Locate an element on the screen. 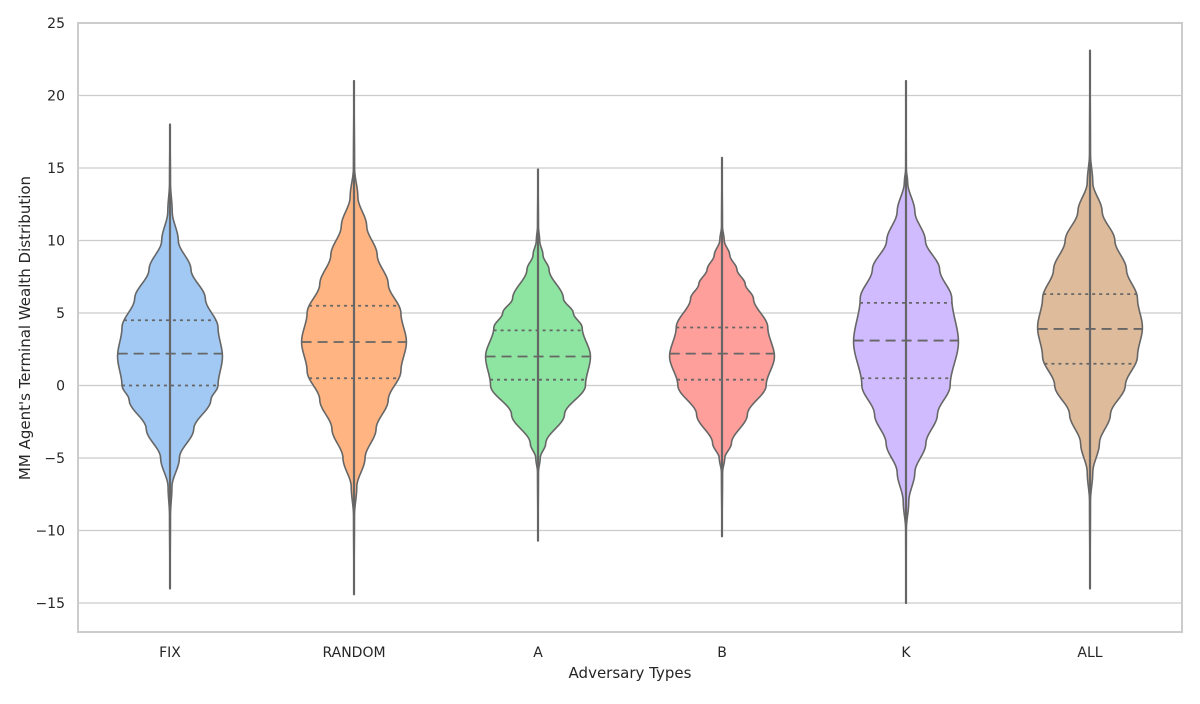  y-tick-label: −5 is located at coordinates (54, 459).